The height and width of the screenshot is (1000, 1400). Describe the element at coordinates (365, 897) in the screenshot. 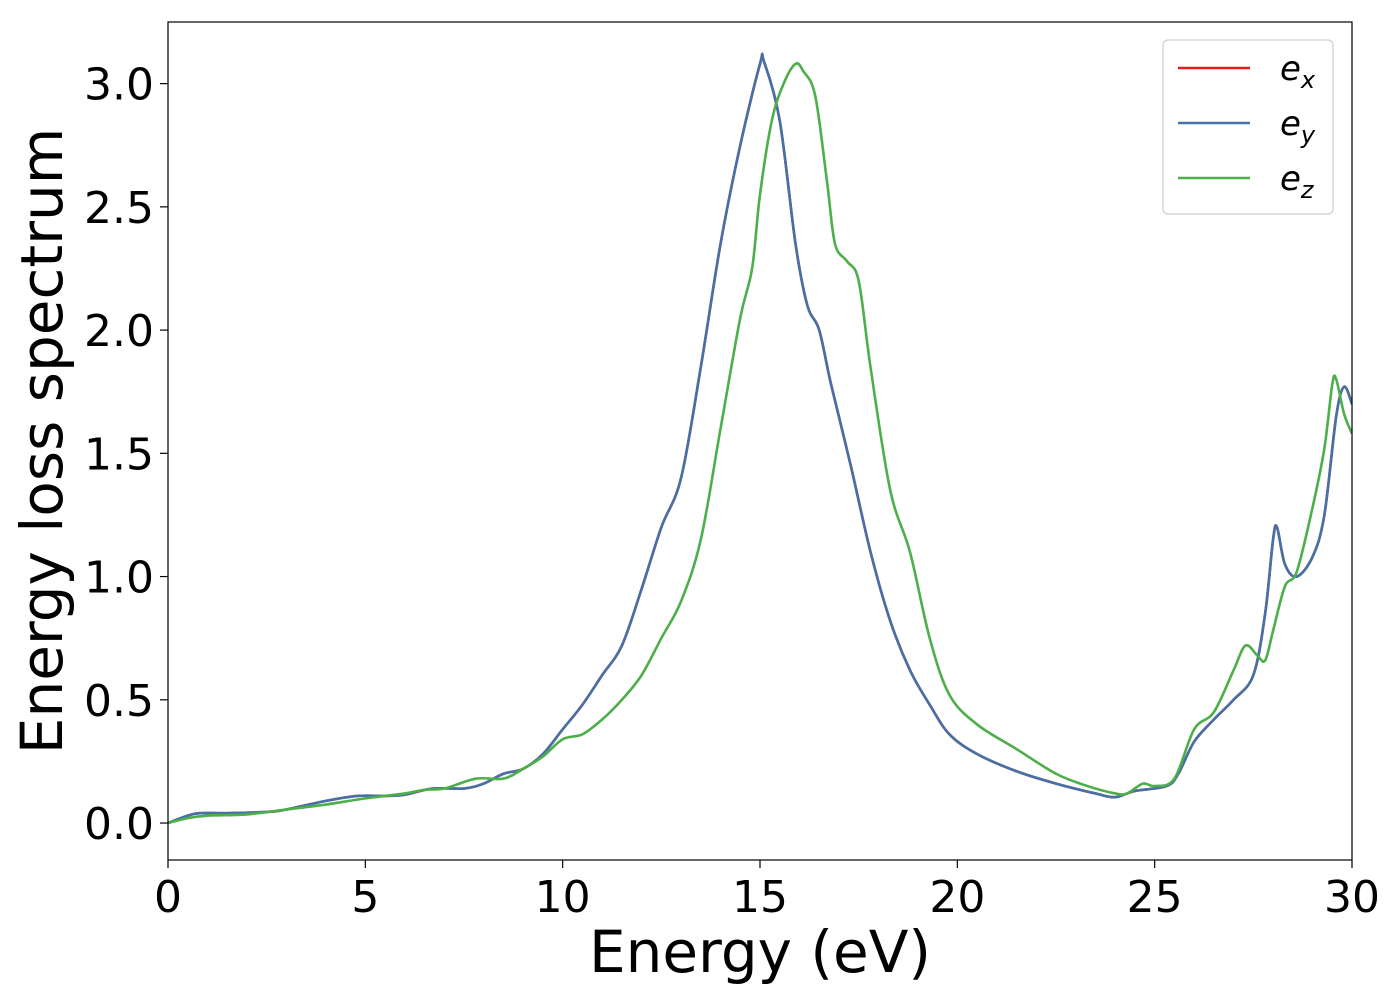

I see `x-tick-label: 5` at that location.